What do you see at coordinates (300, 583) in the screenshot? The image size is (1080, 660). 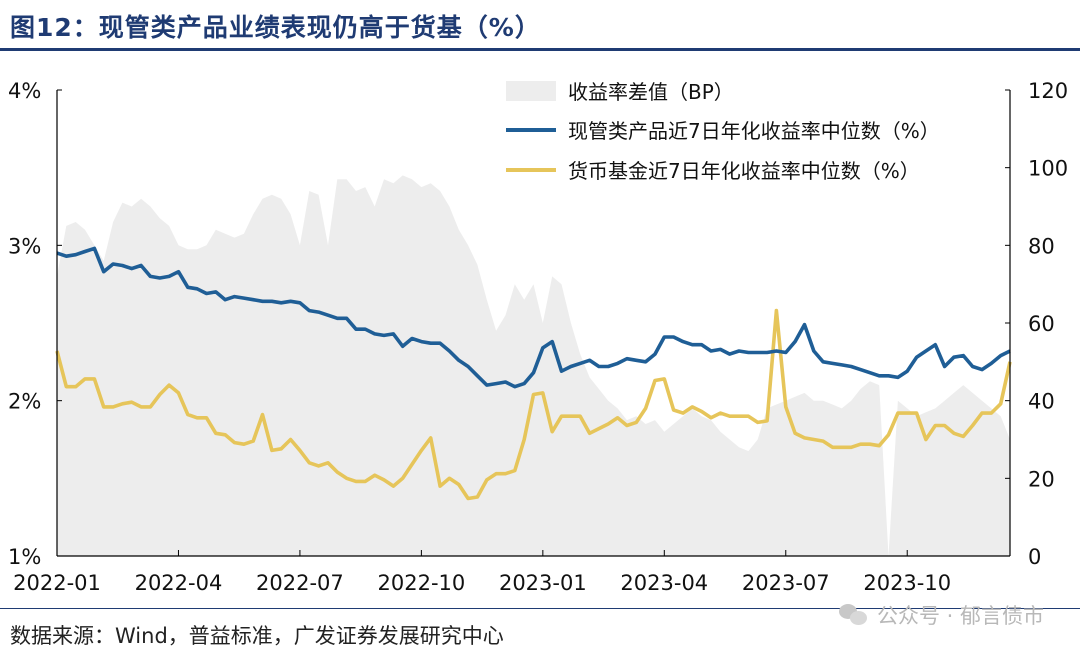 I see `x-tick-label: 2022-07` at bounding box center [300, 583].